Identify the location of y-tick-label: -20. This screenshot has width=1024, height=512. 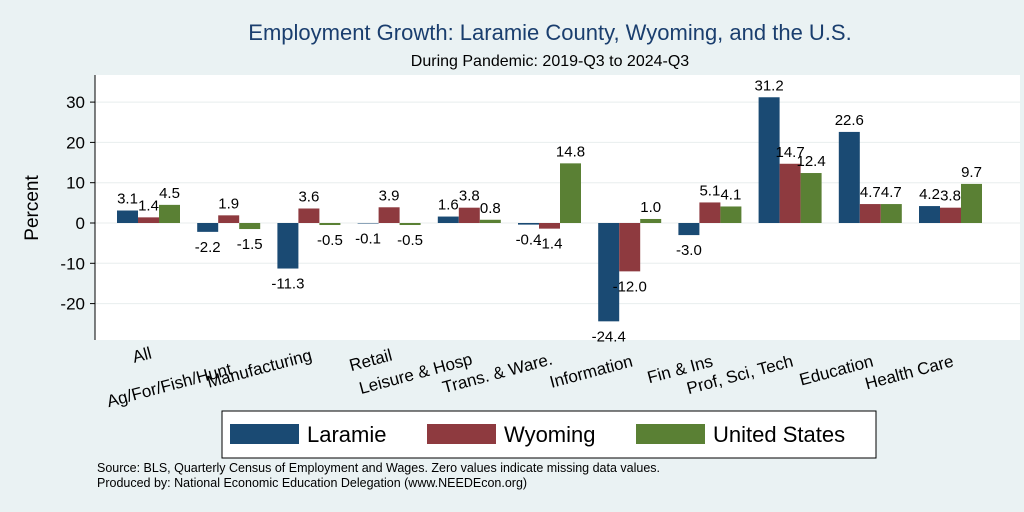
(72, 304).